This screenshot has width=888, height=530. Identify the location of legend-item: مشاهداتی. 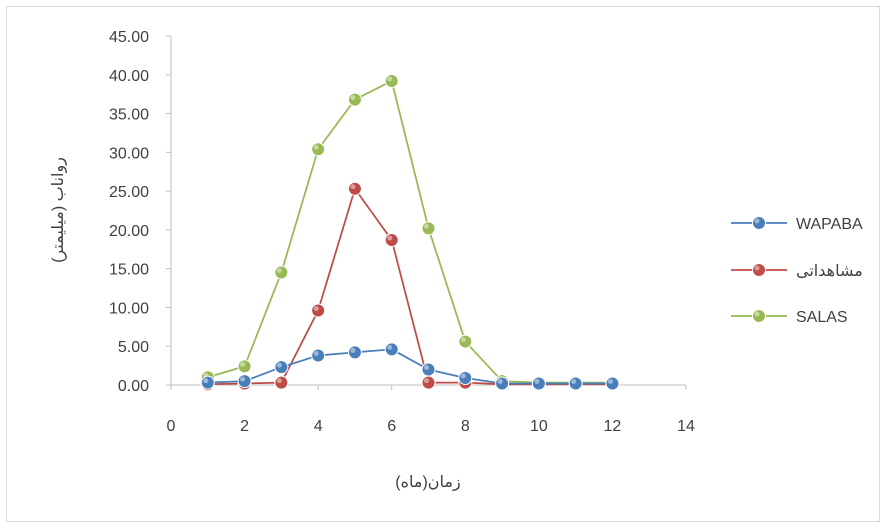
(797, 271).